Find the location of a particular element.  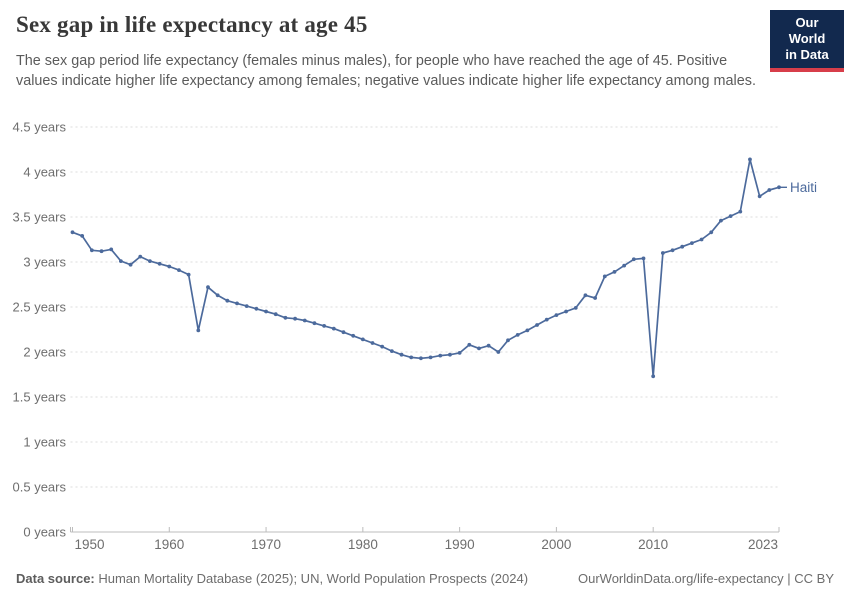

x-axis-tick-label: 1950 is located at coordinates (90, 544).